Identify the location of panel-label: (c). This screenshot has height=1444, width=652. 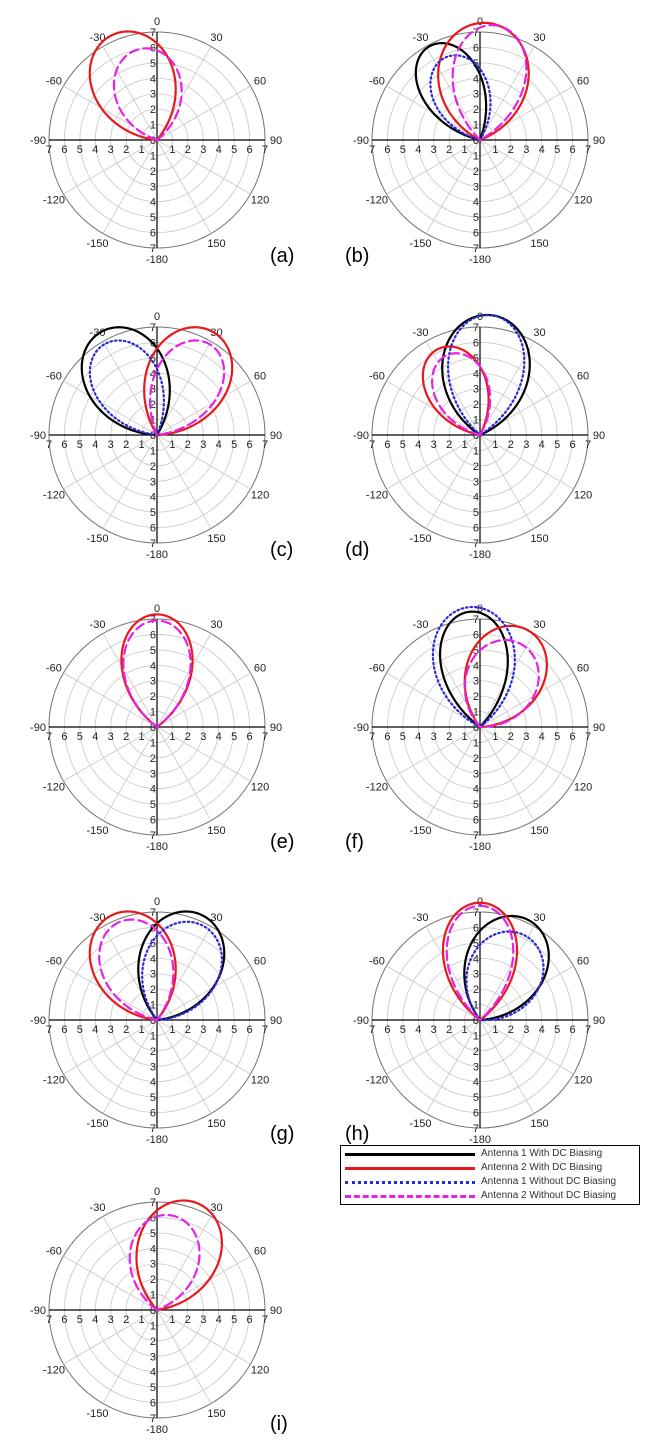
(281, 550).